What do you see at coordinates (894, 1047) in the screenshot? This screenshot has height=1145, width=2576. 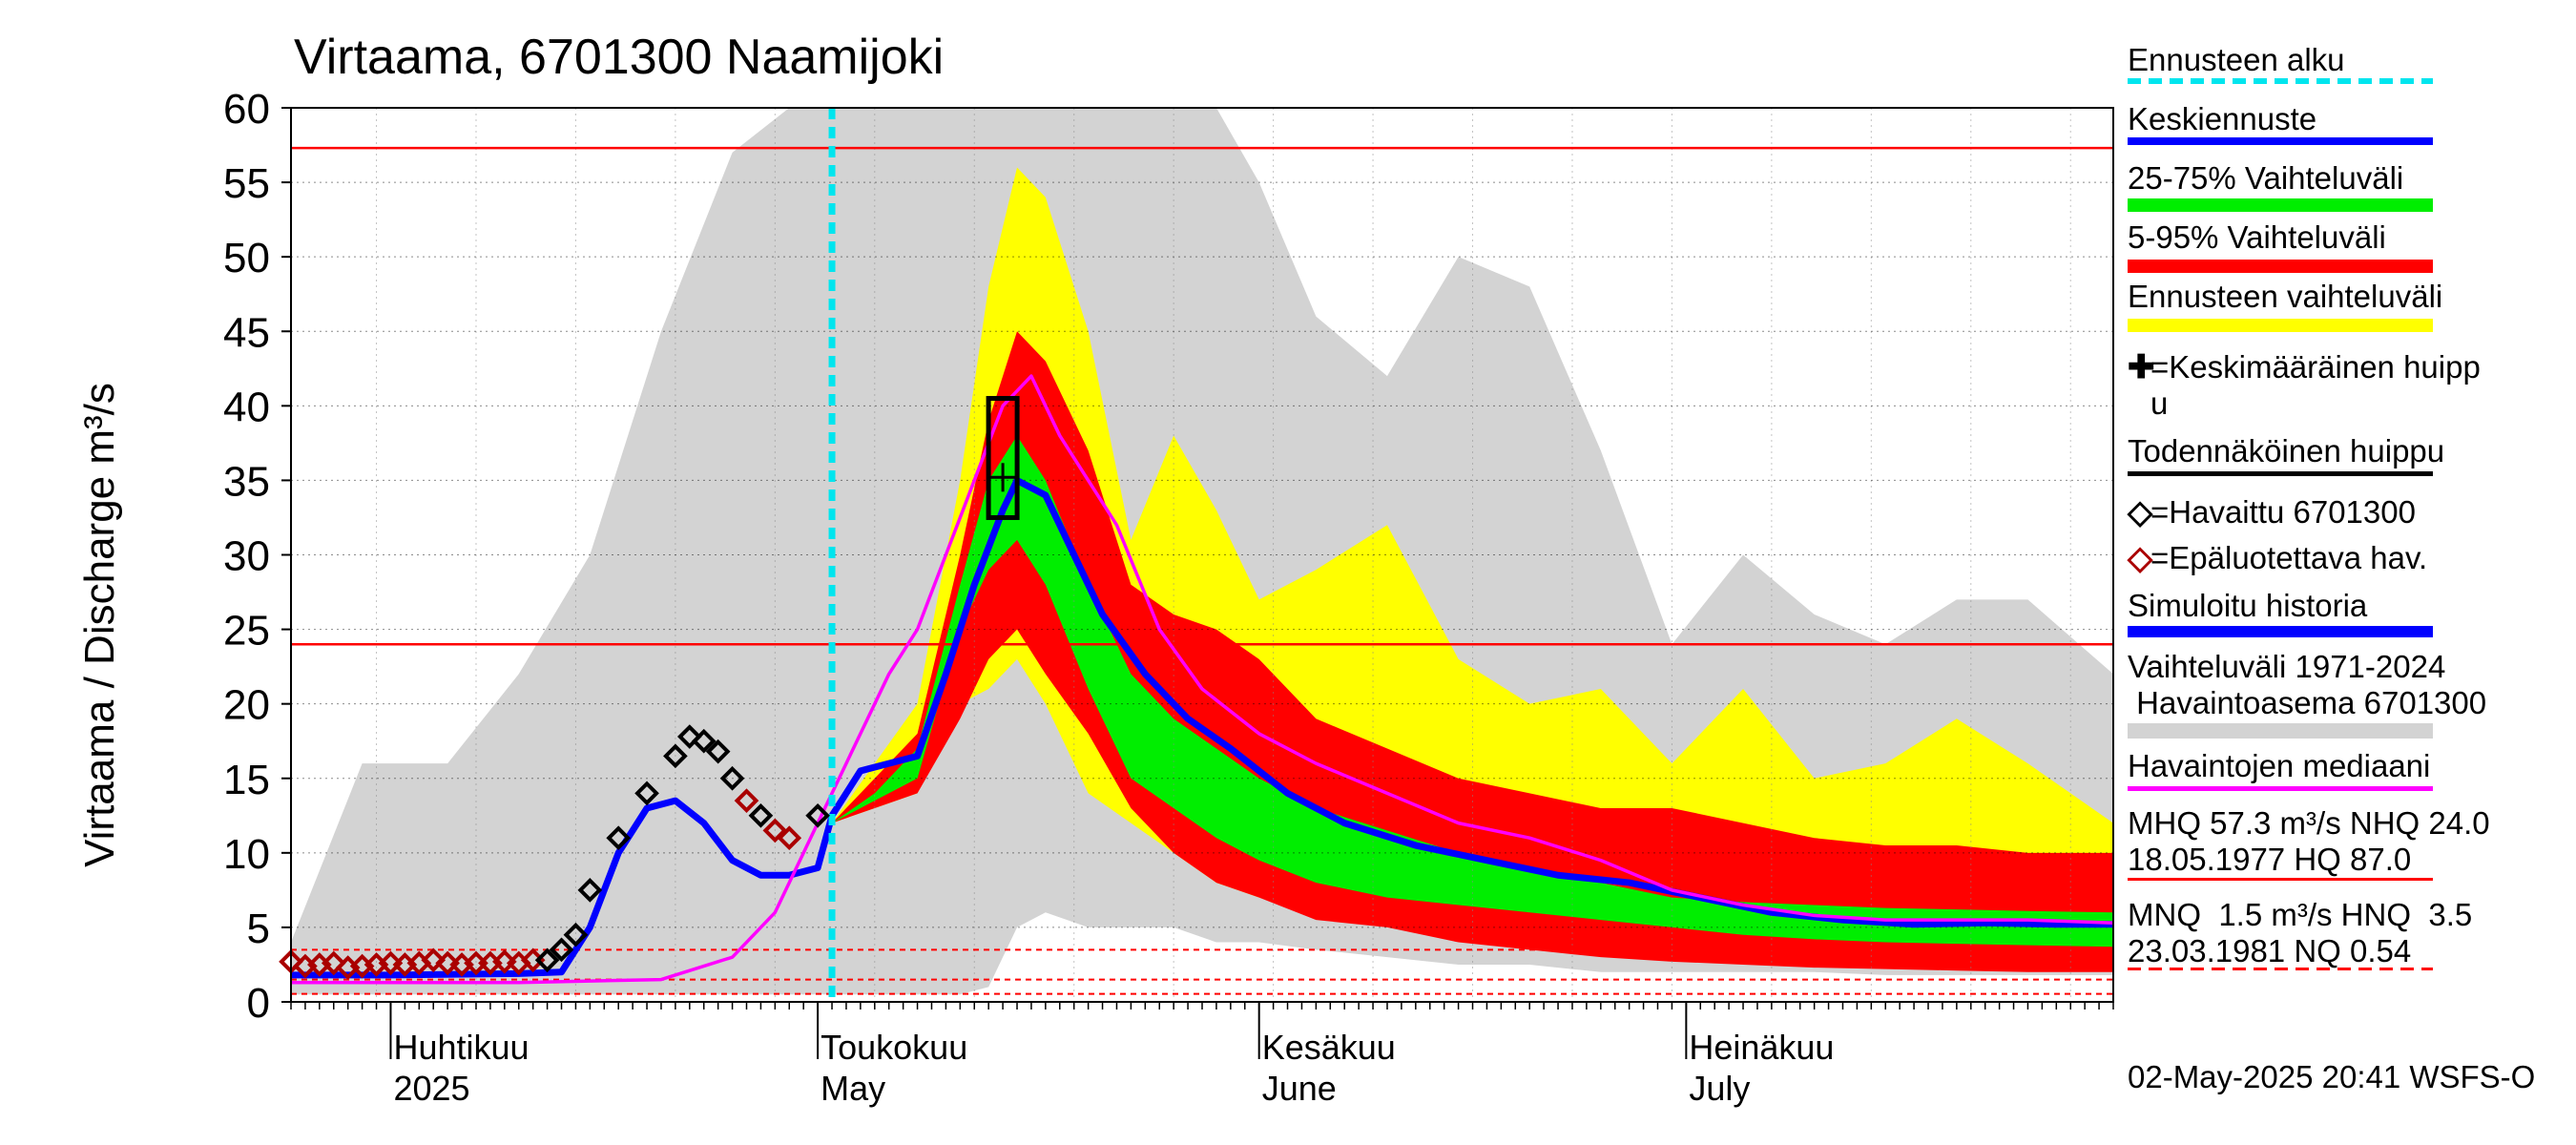 I see `x-month-label: Toukokuu` at bounding box center [894, 1047].